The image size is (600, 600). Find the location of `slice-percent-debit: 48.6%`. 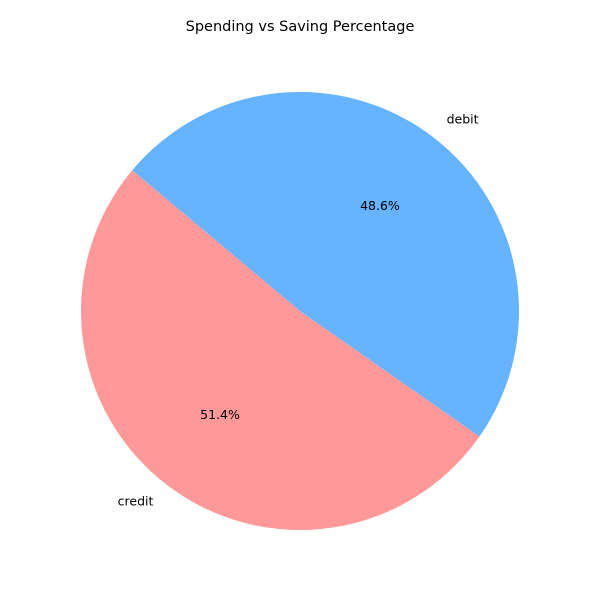

slice-percent-debit: 48.6% is located at coordinates (380, 205).